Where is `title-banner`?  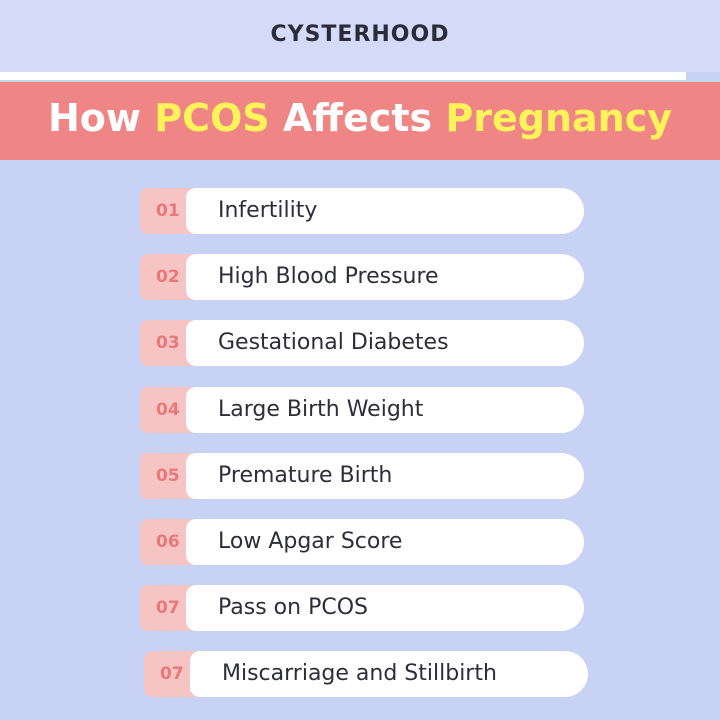
title-banner is located at coordinates (360, 121).